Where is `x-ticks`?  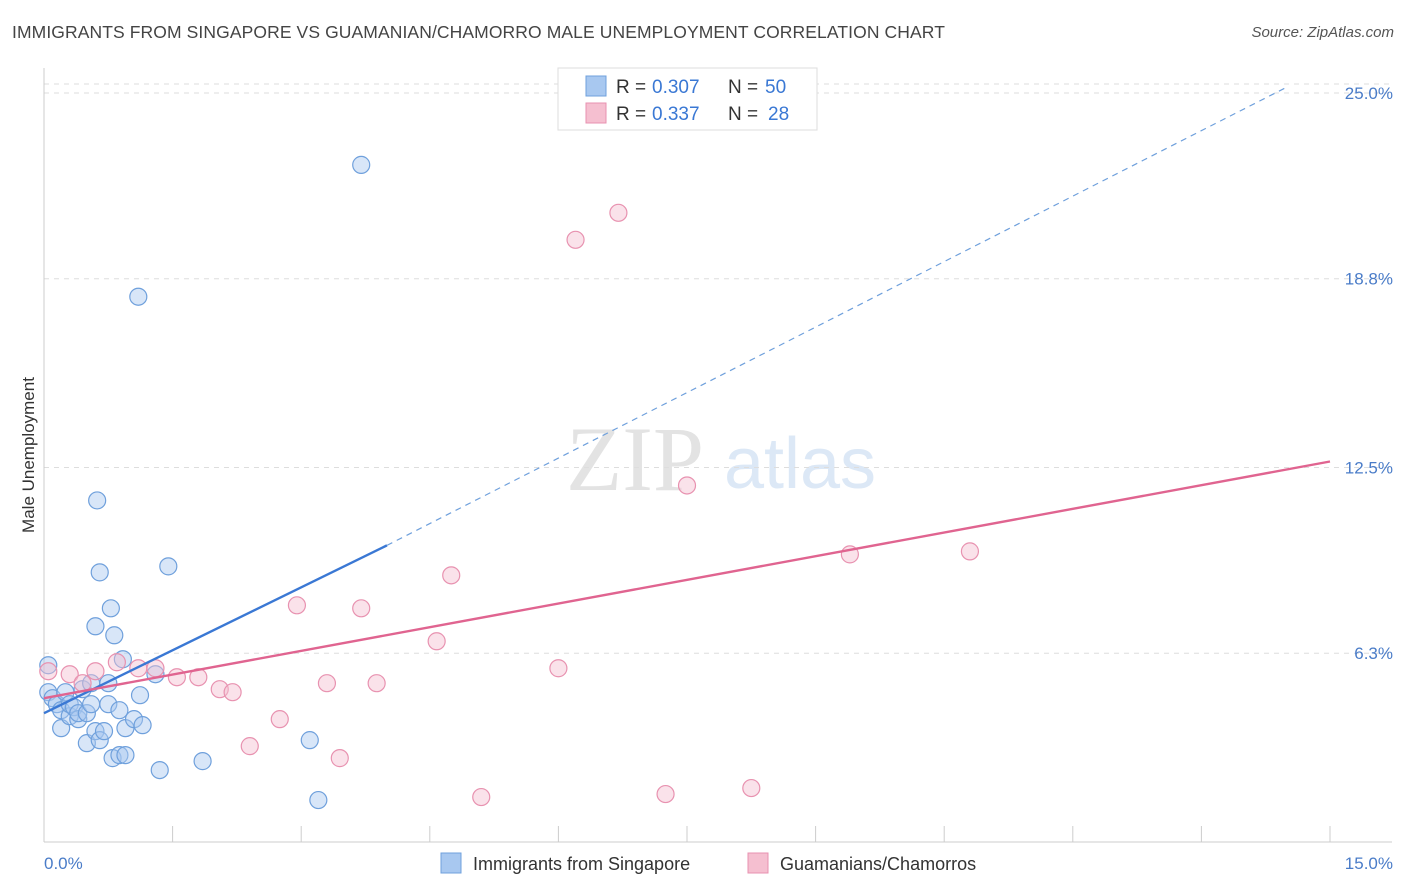 x-ticks is located at coordinates (687, 834).